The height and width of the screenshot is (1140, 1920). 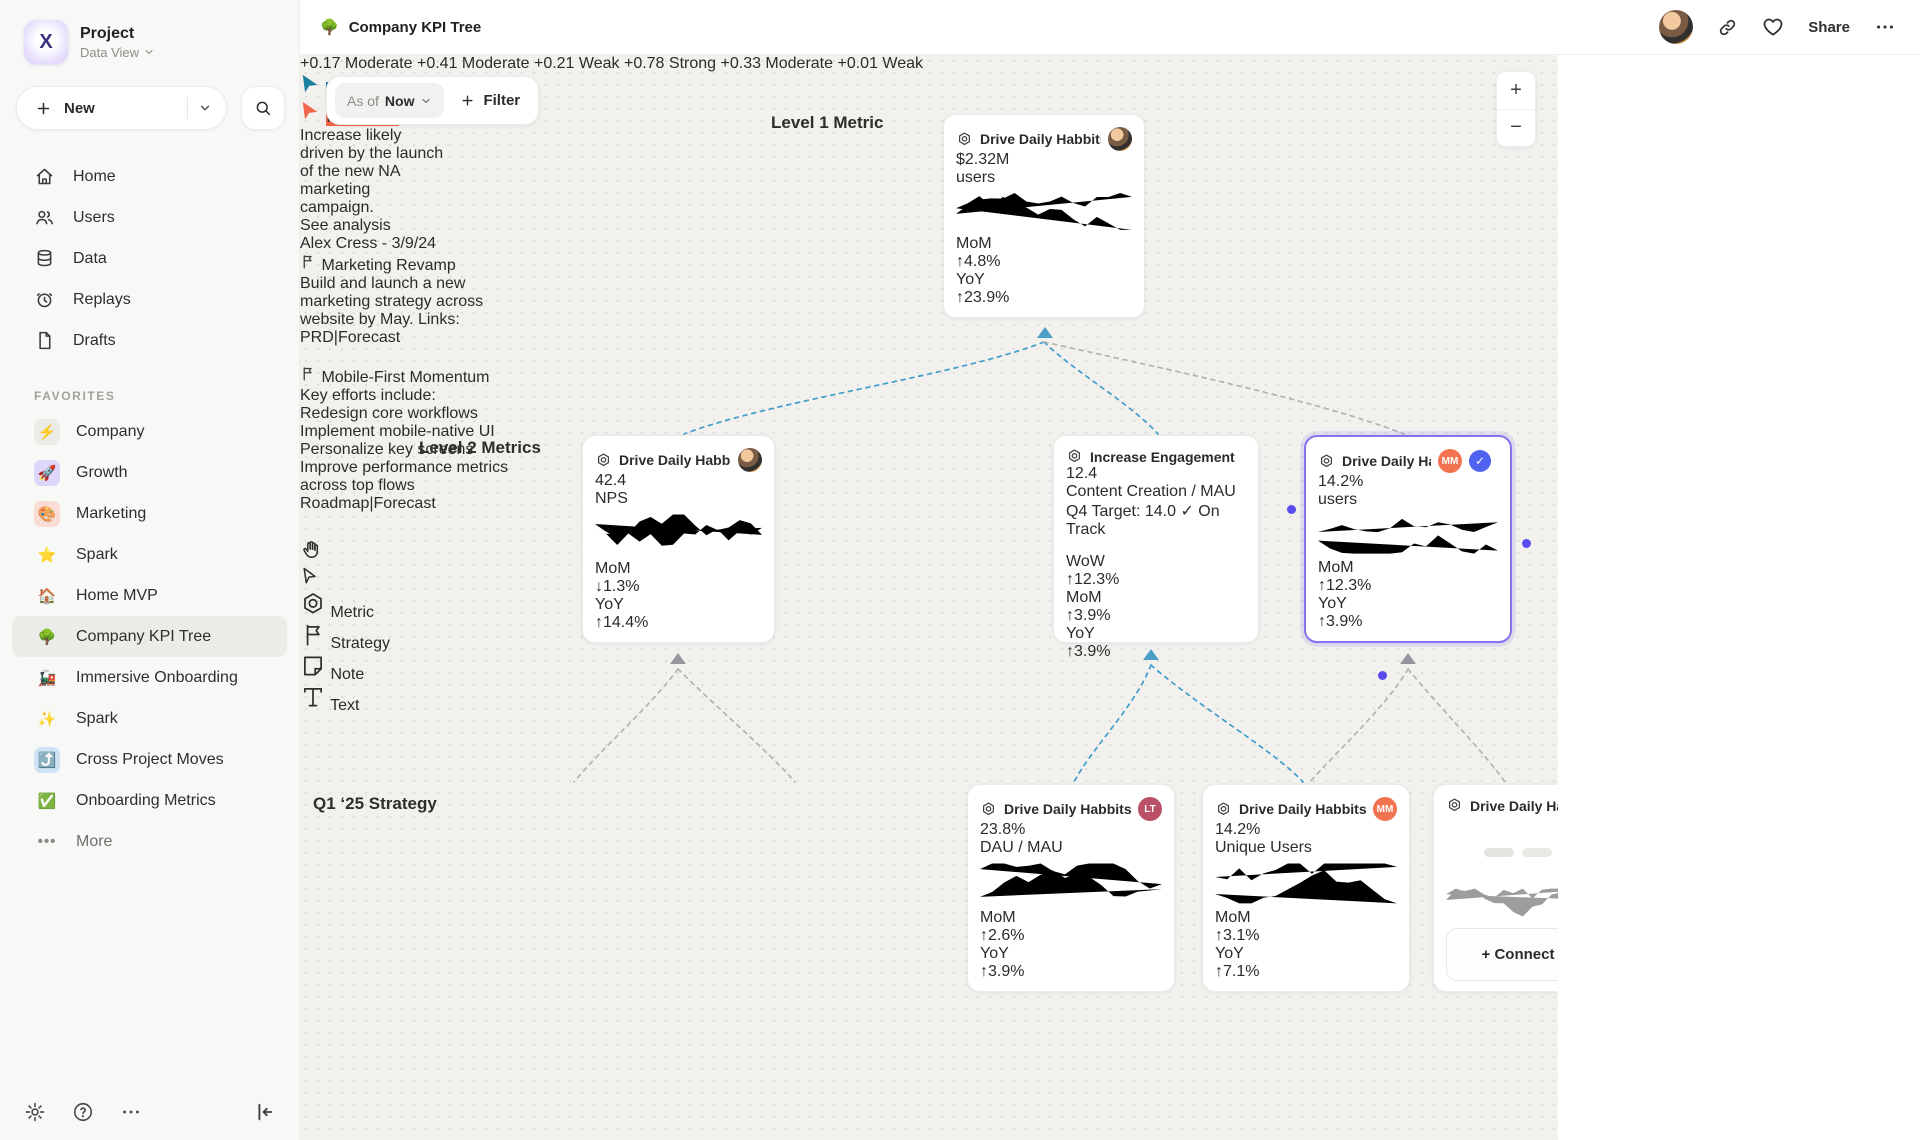 I want to click on share-button: Share, so click(x=1829, y=27).